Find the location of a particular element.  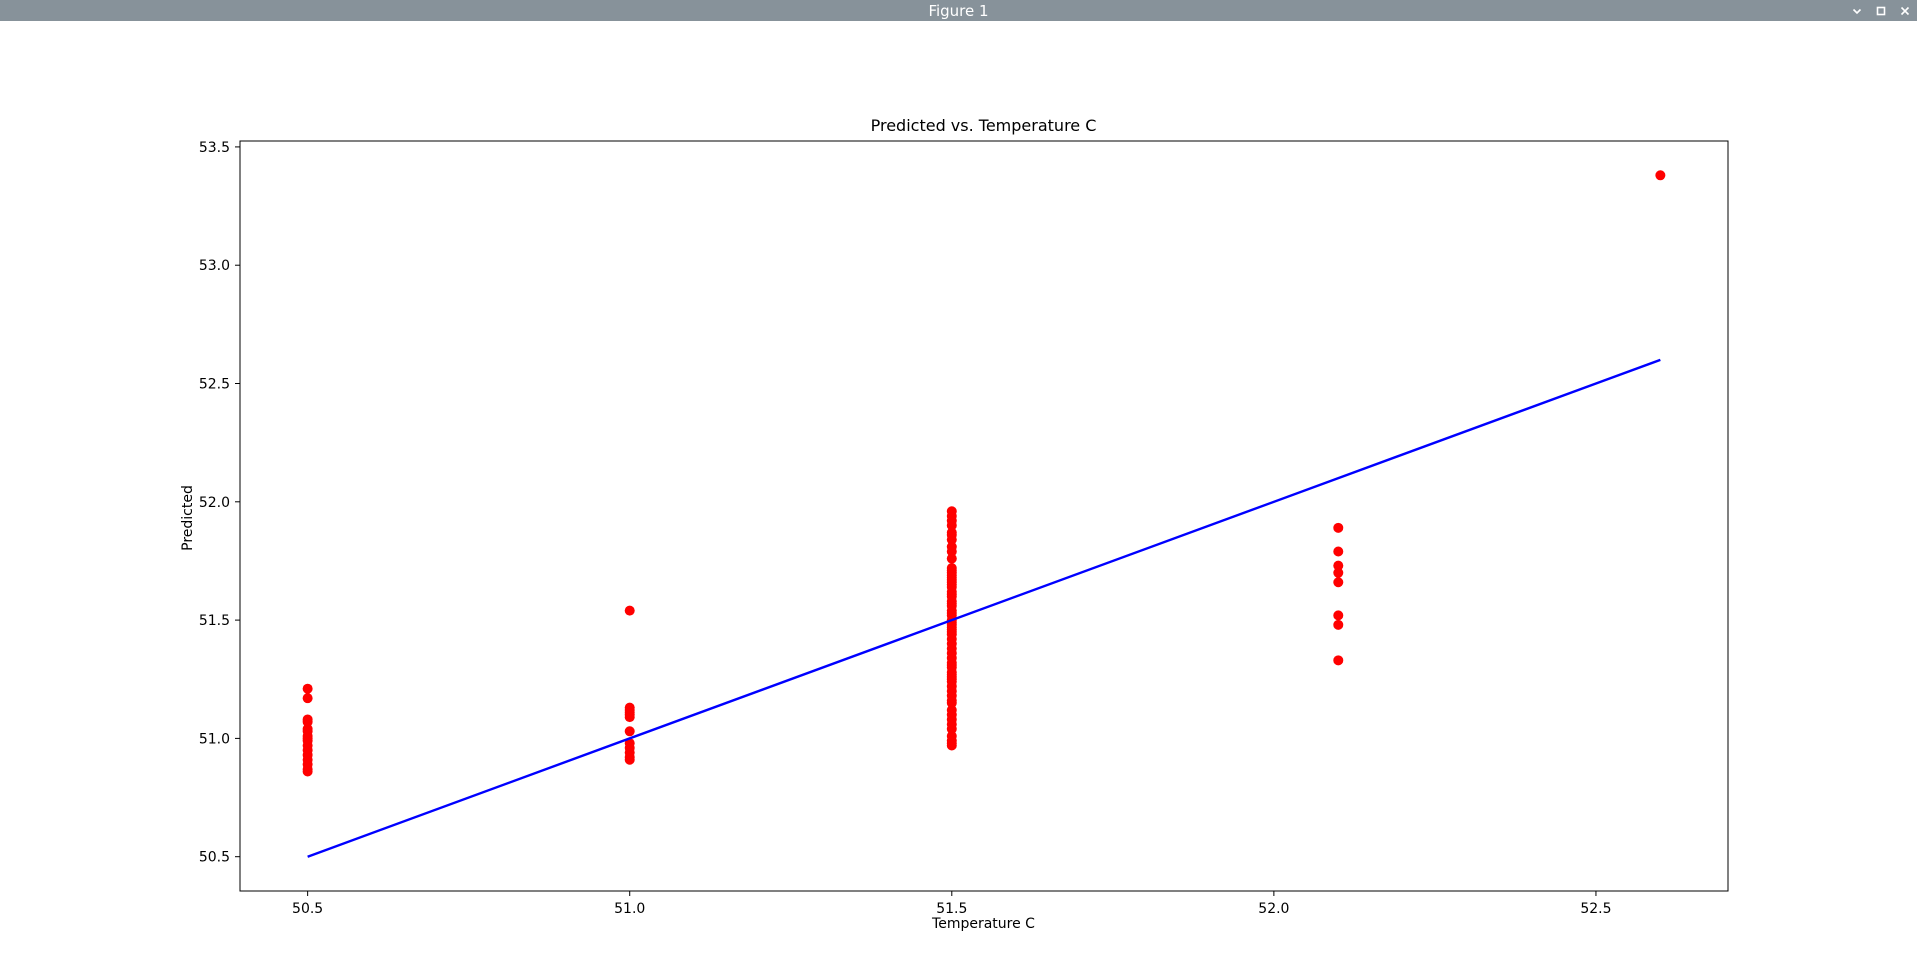

y-tick-label: 52.0 is located at coordinates (214, 503).